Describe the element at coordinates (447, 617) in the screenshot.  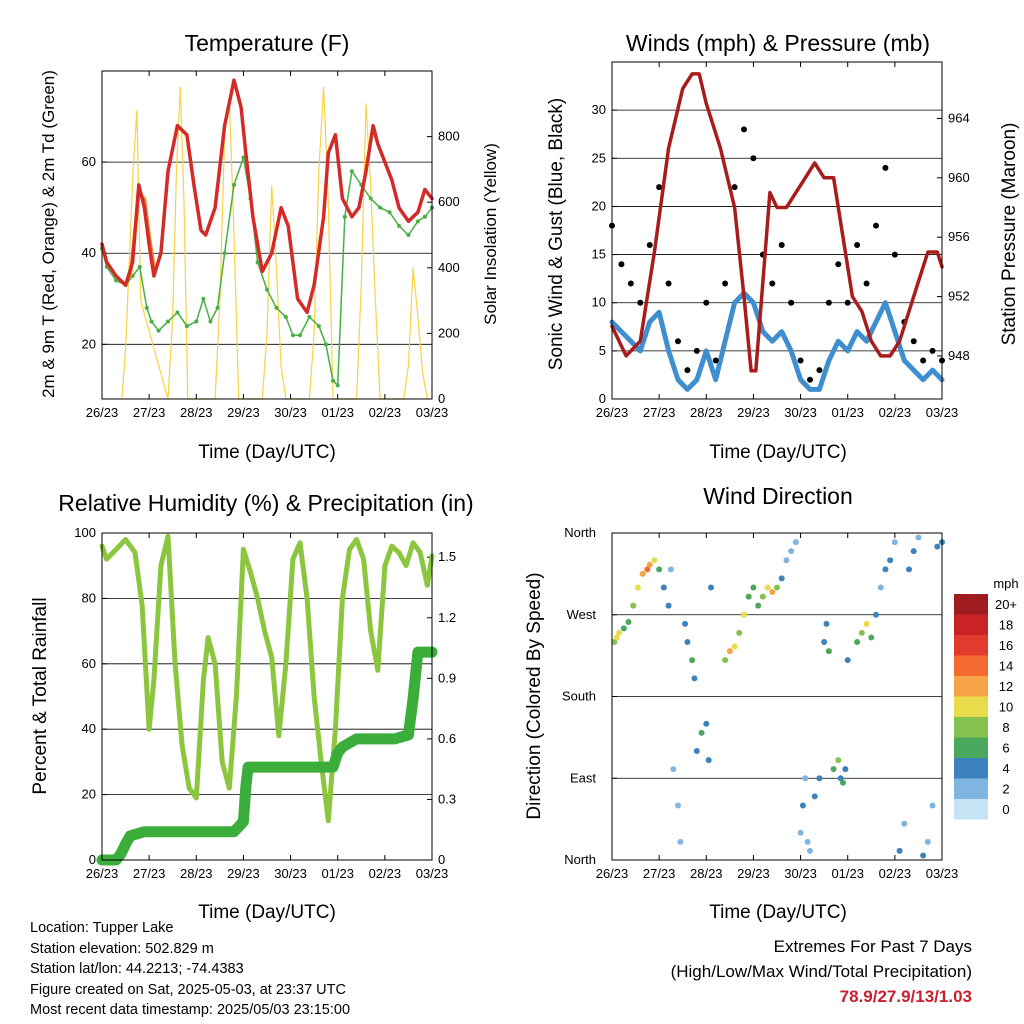
I see `humidity-y2tick-label: 1.2` at that location.